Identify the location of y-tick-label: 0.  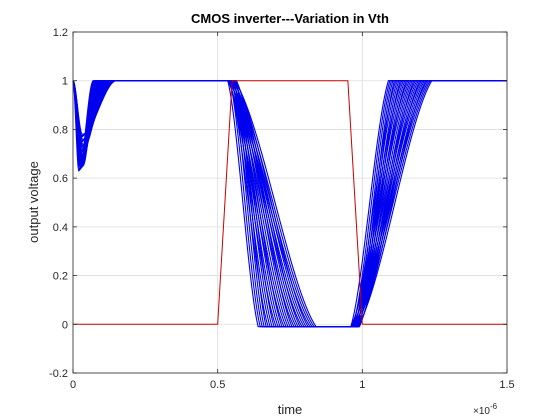
(65, 325).